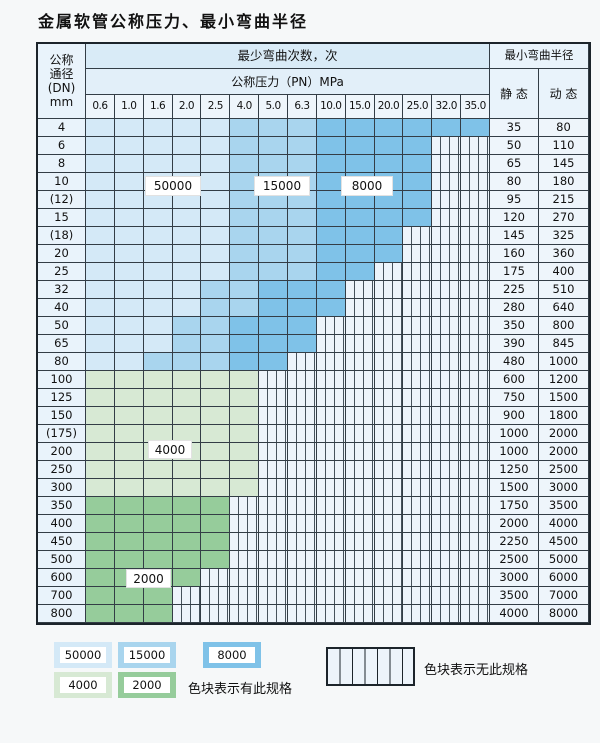 This screenshot has width=600, height=743. What do you see at coordinates (564, 182) in the screenshot?
I see `dynamic-radius-cell: 180` at bounding box center [564, 182].